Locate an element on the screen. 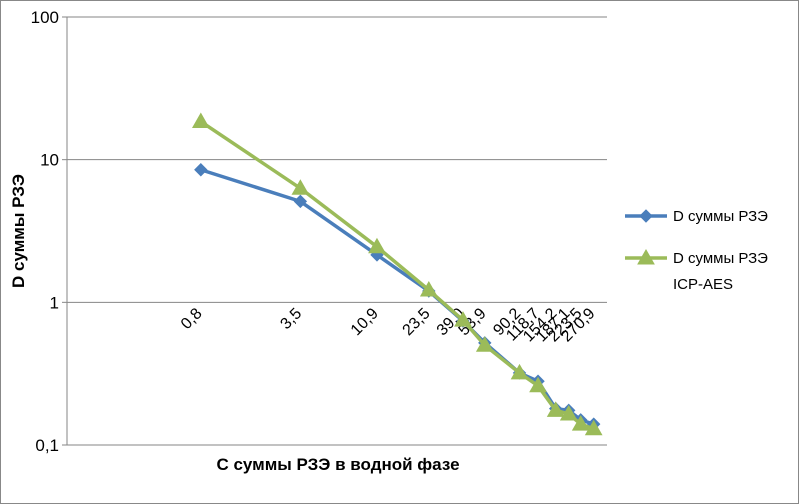 The width and height of the screenshot is (799, 504). x-axis-title: С суммы РЗЭ в водной фазе is located at coordinates (337, 464).